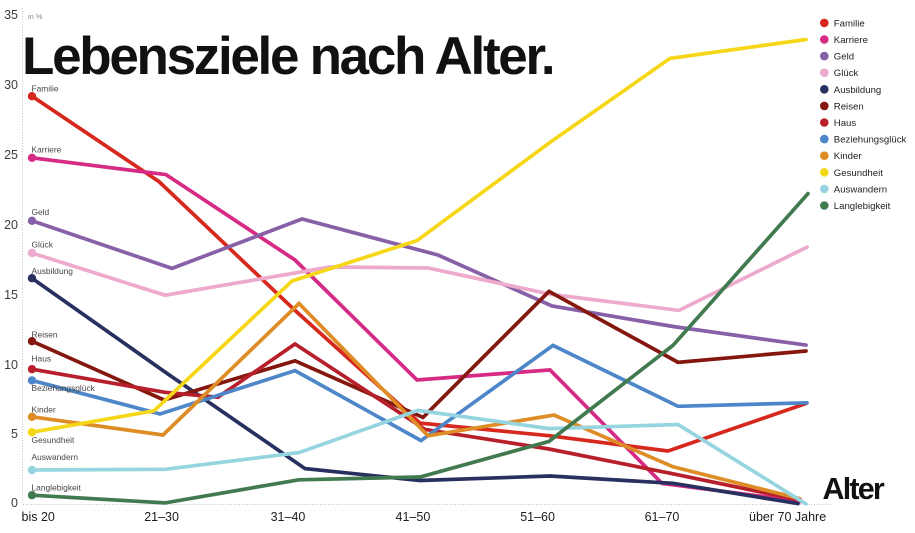  What do you see at coordinates (11, 85) in the screenshot?
I see `svg-text: 30` at bounding box center [11, 85].